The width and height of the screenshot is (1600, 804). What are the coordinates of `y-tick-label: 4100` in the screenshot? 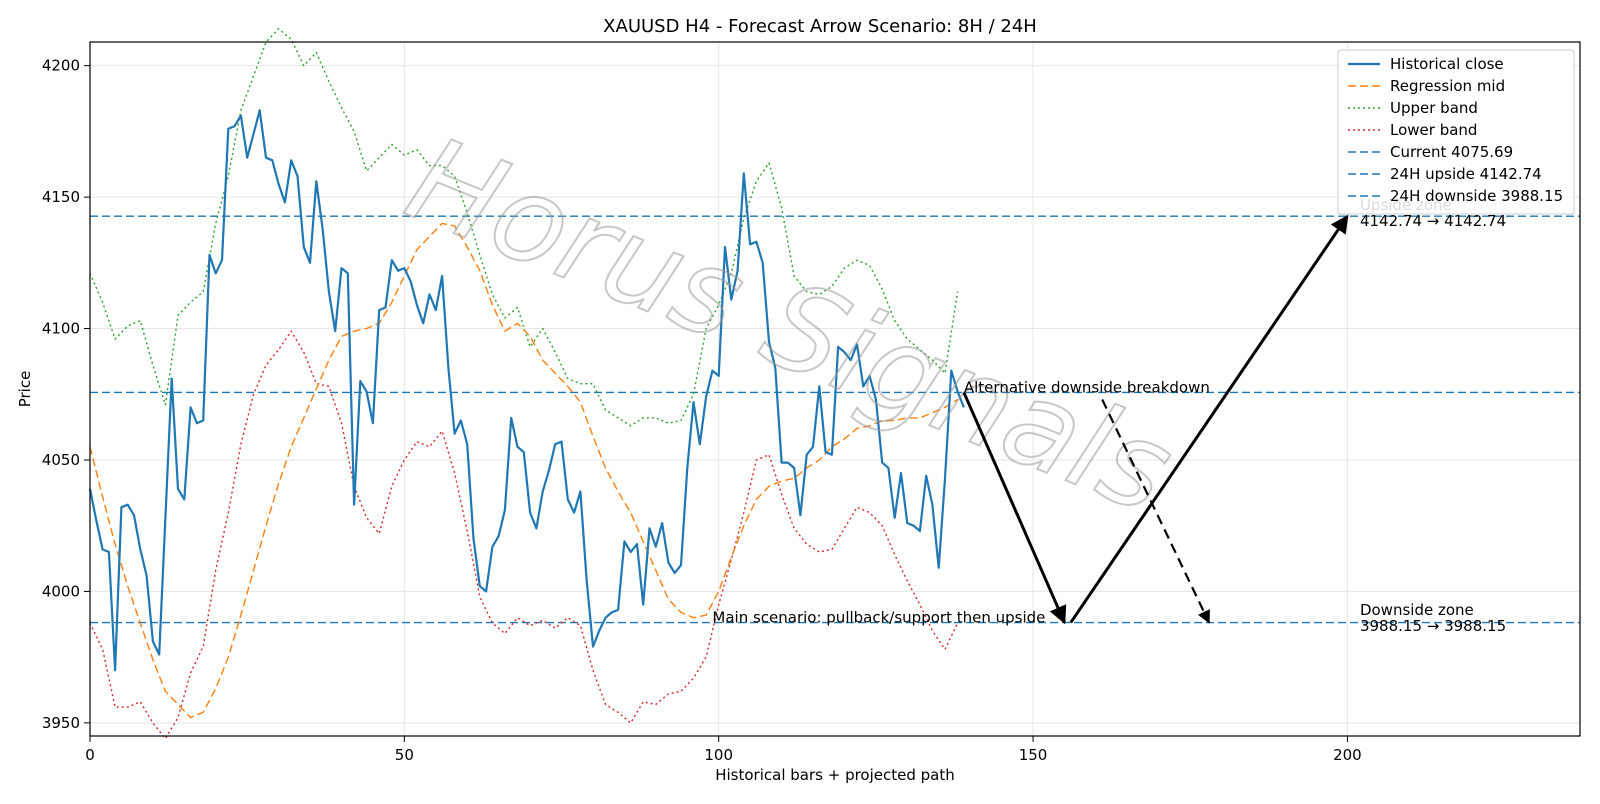 It's located at (61, 329).